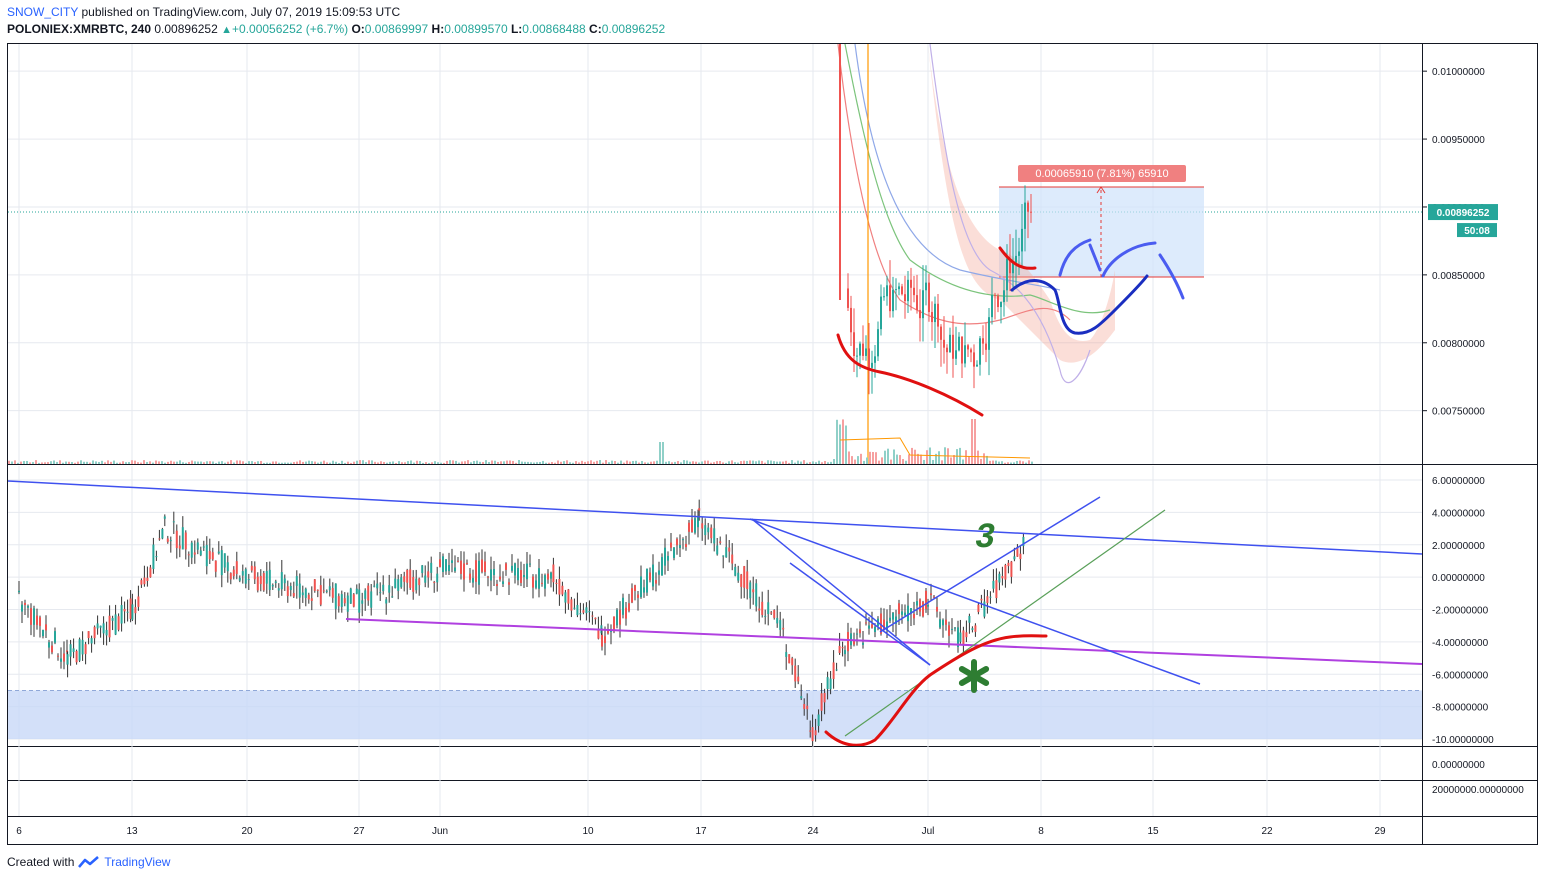 The image size is (1545, 881). What do you see at coordinates (986, 536) in the screenshot?
I see `wave-3-label: 3` at bounding box center [986, 536].